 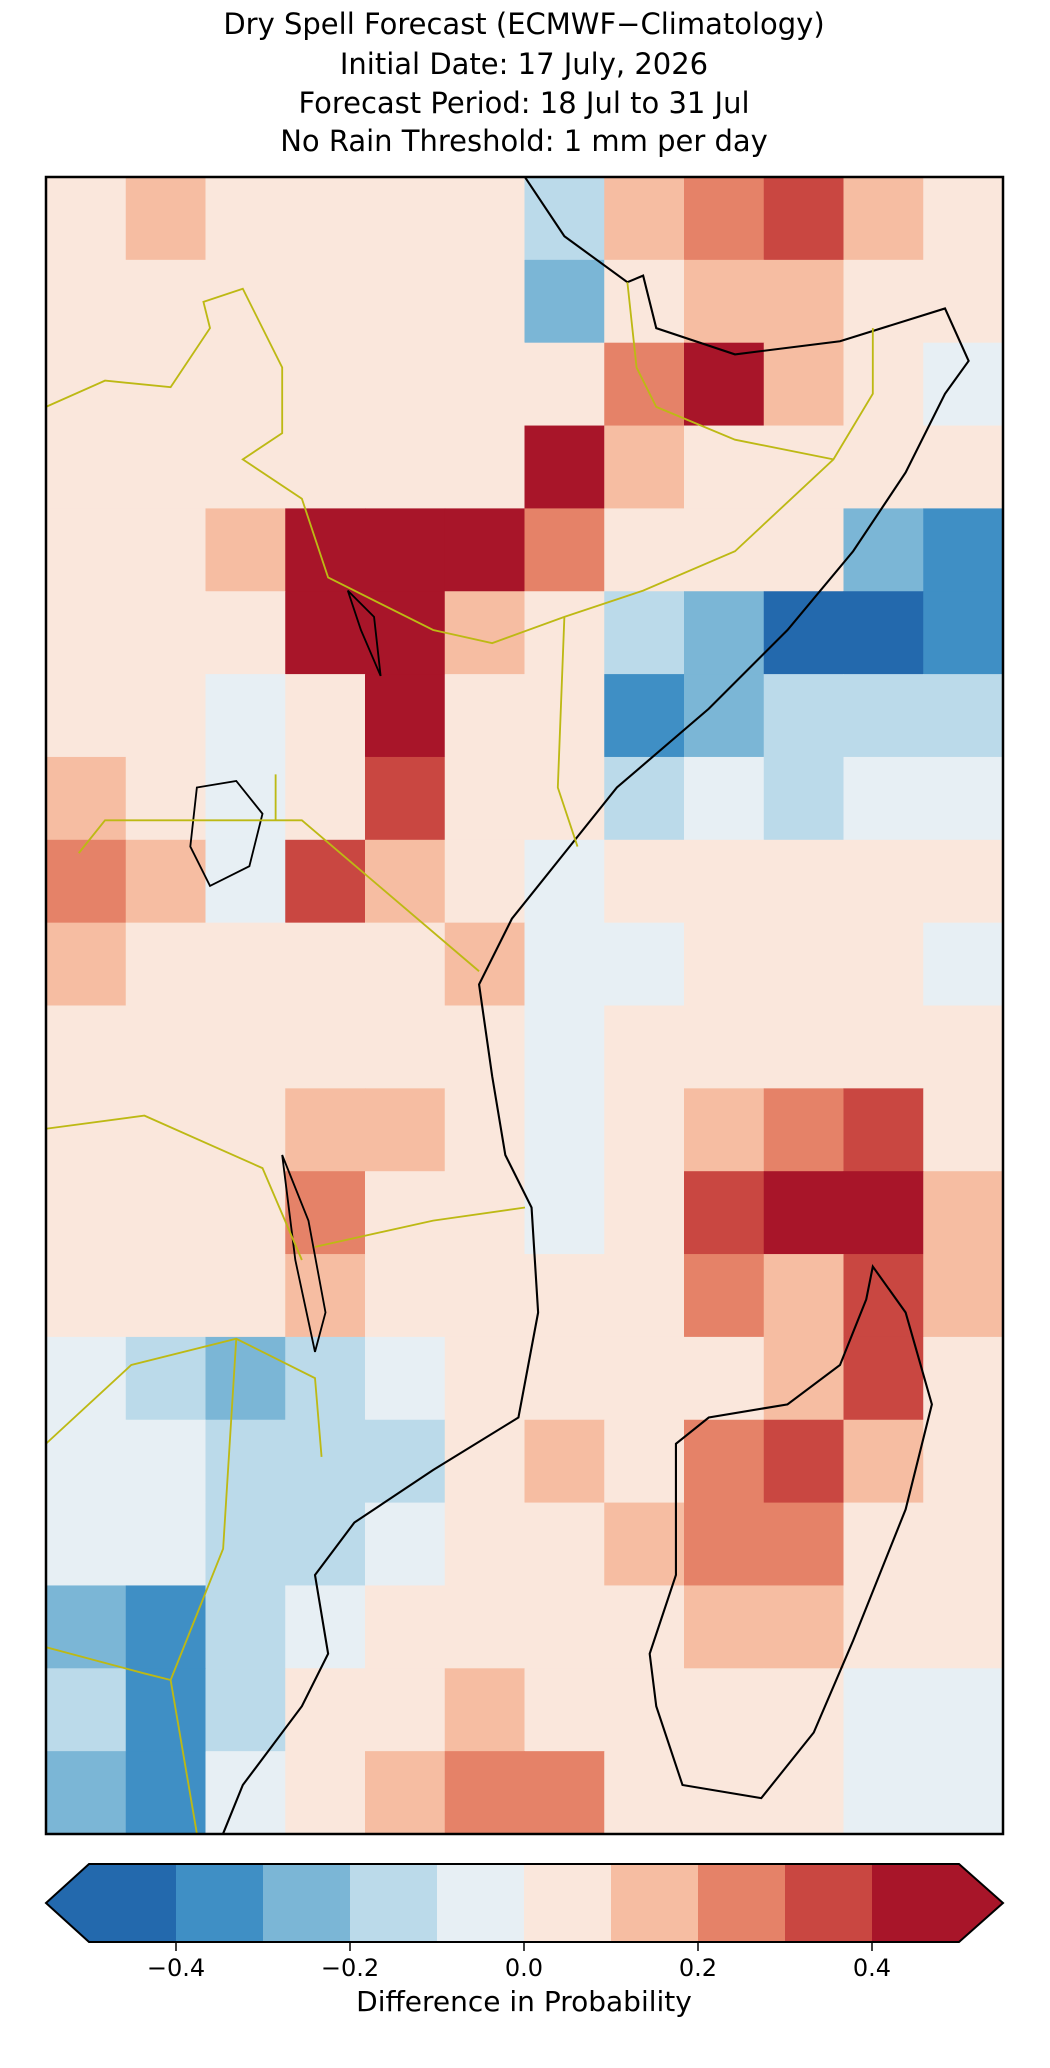 I want to click on lake, so click(x=285, y=971).